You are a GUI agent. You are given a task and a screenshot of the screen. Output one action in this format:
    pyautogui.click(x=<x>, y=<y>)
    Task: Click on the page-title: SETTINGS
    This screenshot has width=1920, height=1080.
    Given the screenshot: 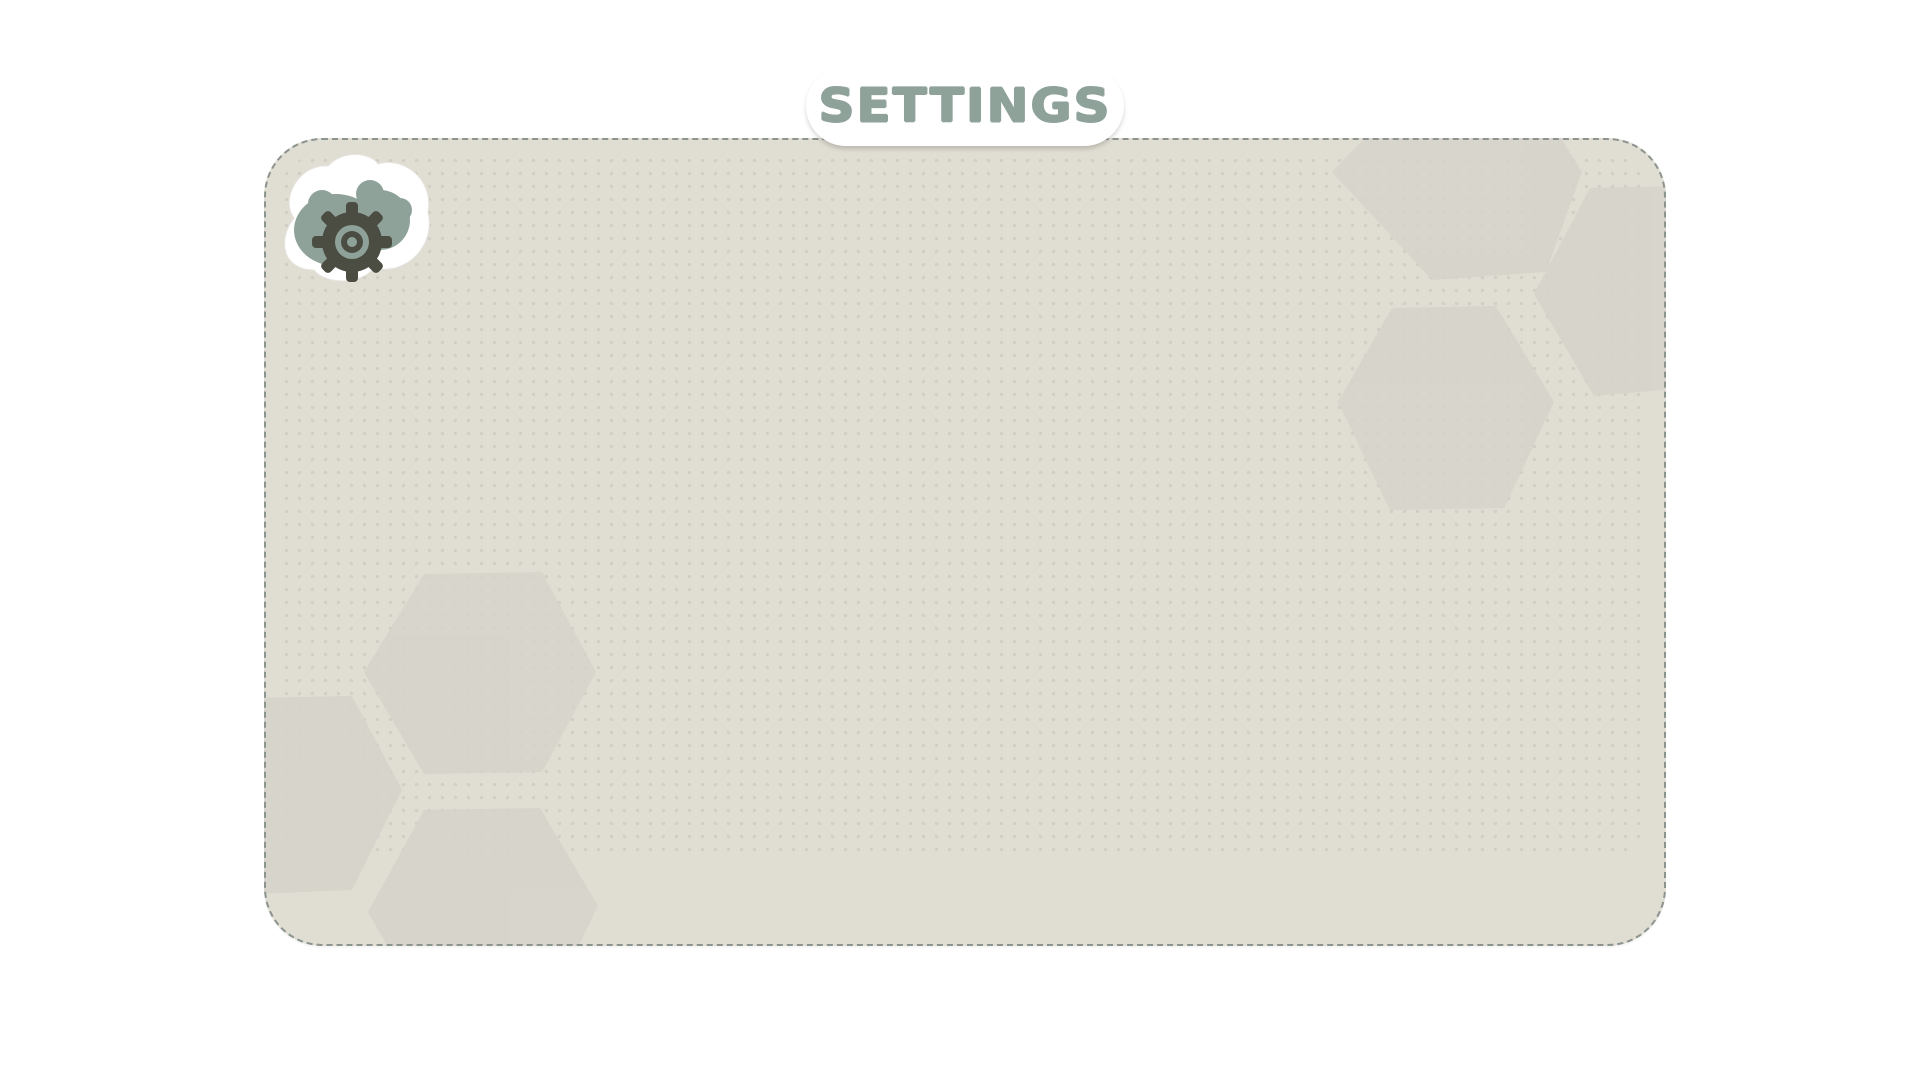 What is the action you would take?
    pyautogui.click(x=965, y=106)
    